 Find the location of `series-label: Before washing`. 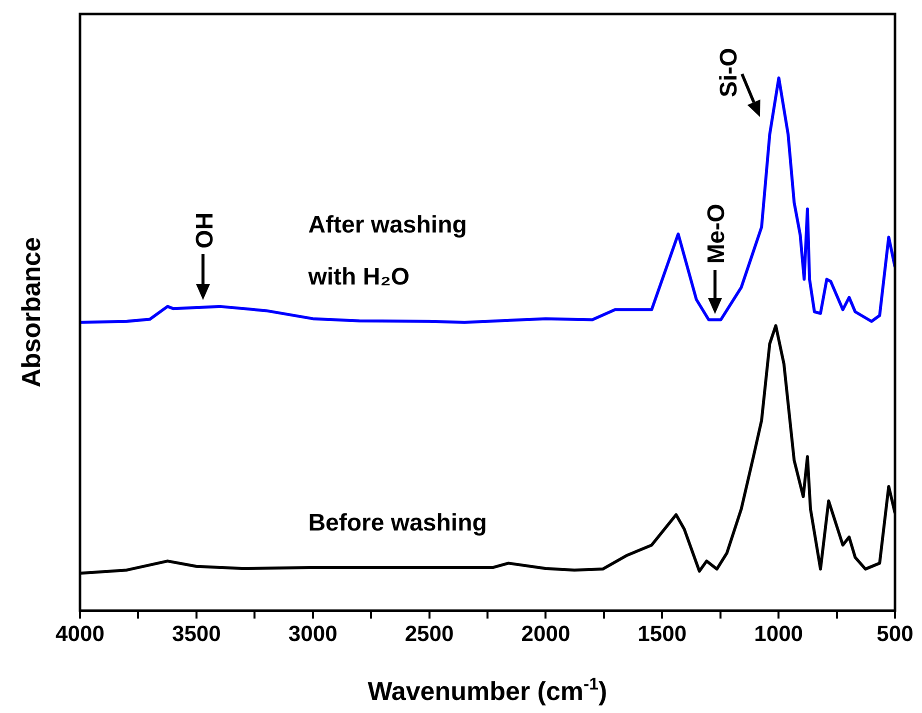

series-label: Before washing is located at coordinates (397, 522).